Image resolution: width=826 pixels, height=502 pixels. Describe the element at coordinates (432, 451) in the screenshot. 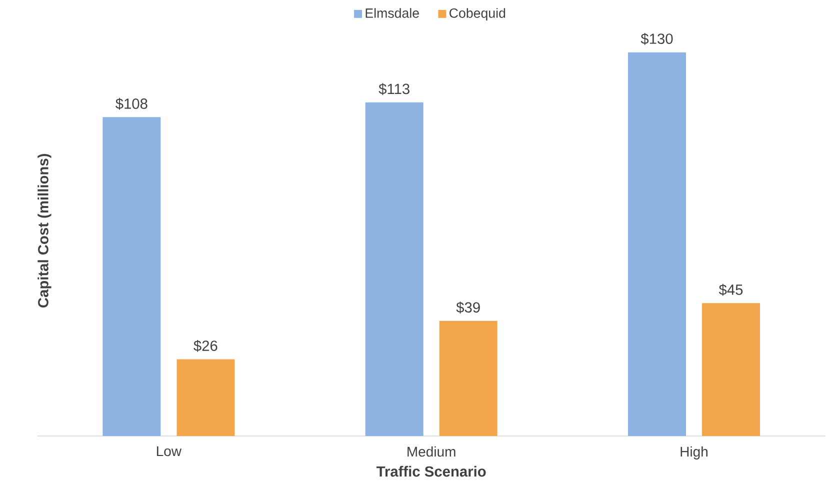

I see `x-tick-label: Medium` at that location.